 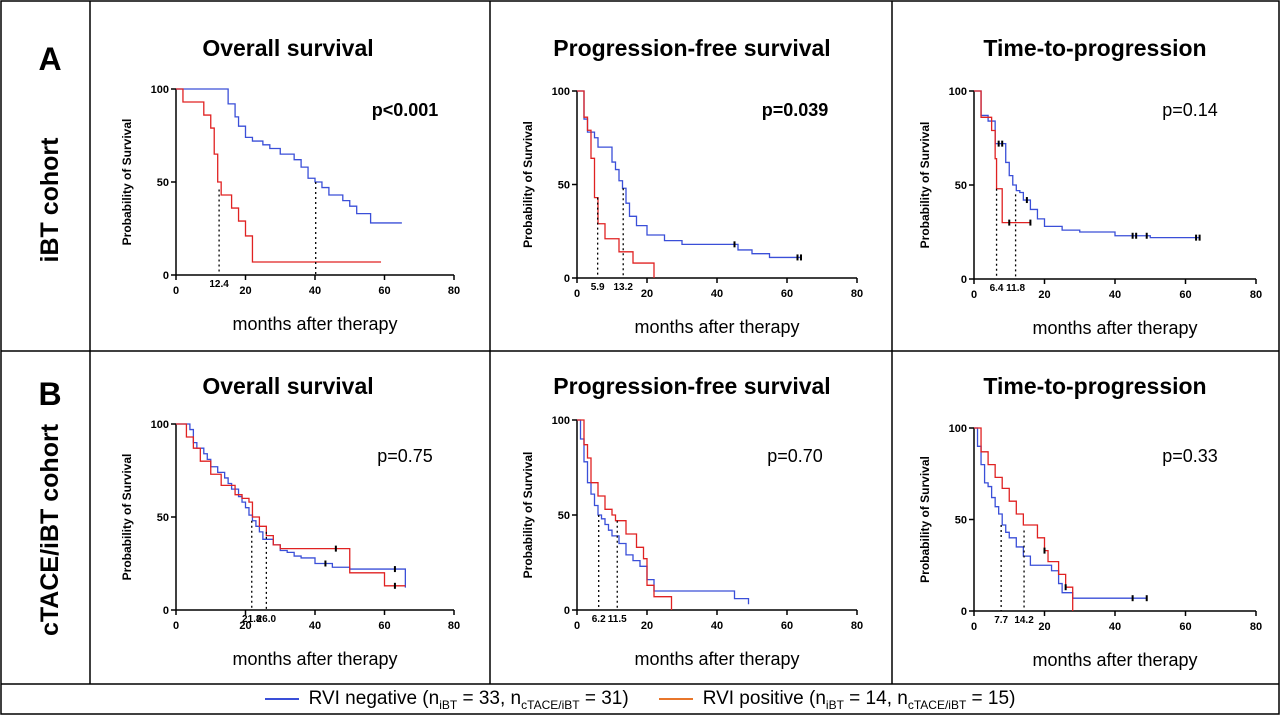 What do you see at coordinates (1015, 288) in the screenshot?
I see `median-label: 11.8` at bounding box center [1015, 288].